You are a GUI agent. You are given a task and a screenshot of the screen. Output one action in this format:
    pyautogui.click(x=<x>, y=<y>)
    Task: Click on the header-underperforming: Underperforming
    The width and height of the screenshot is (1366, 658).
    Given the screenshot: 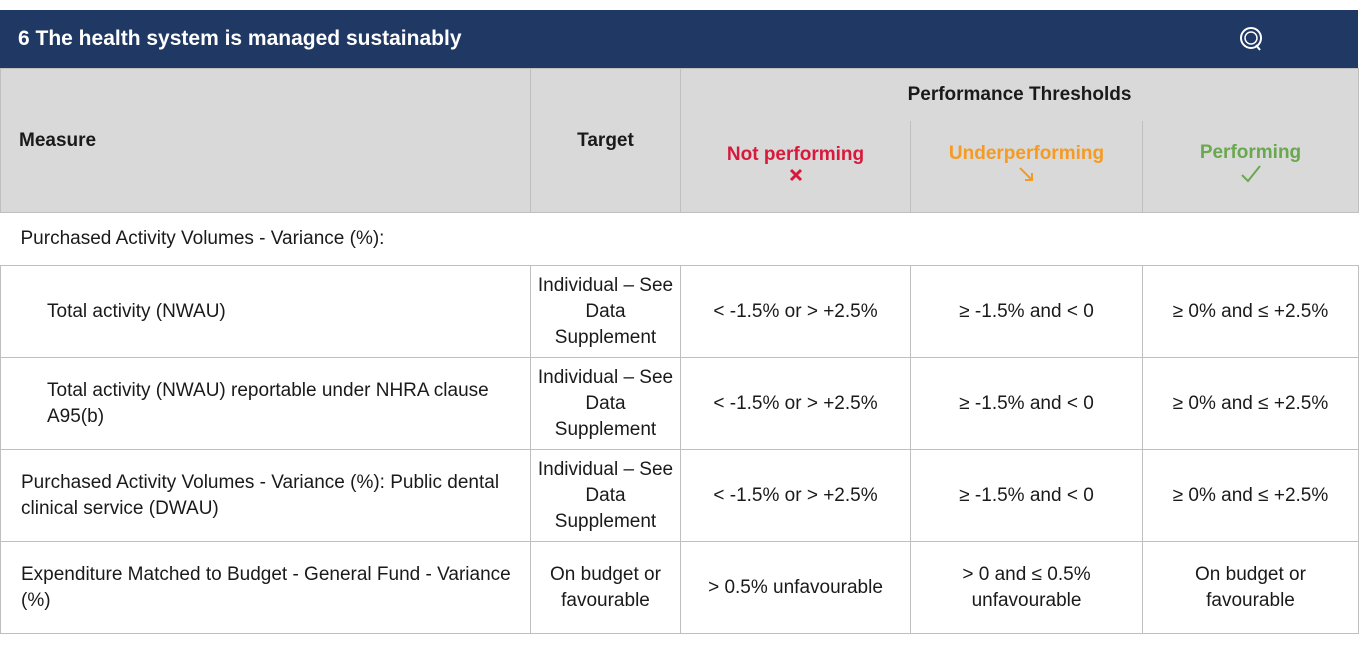 What is the action you would take?
    pyautogui.click(x=1026, y=166)
    